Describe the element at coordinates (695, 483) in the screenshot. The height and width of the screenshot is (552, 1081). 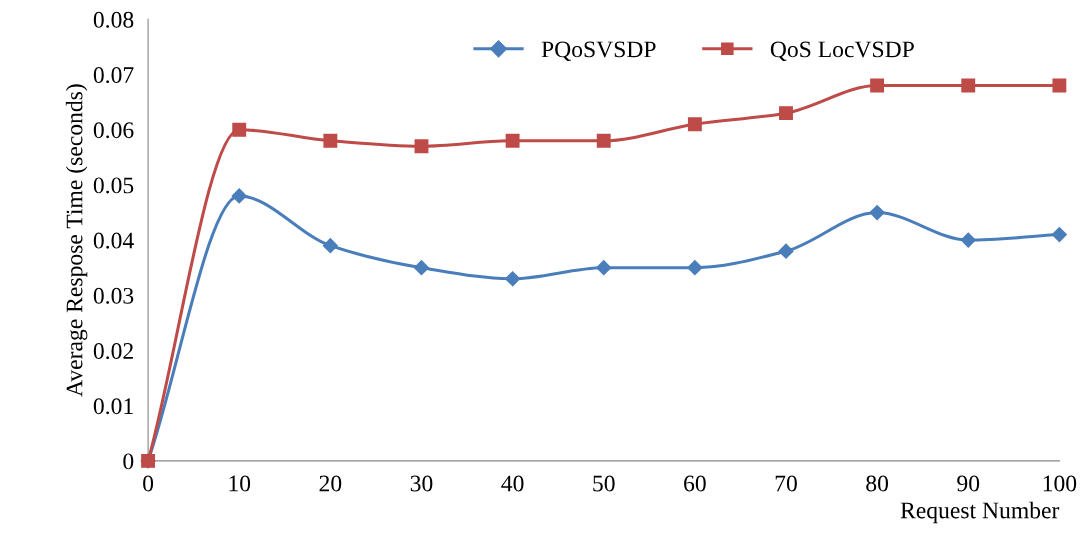
I see `x-tick-label: 60` at that location.